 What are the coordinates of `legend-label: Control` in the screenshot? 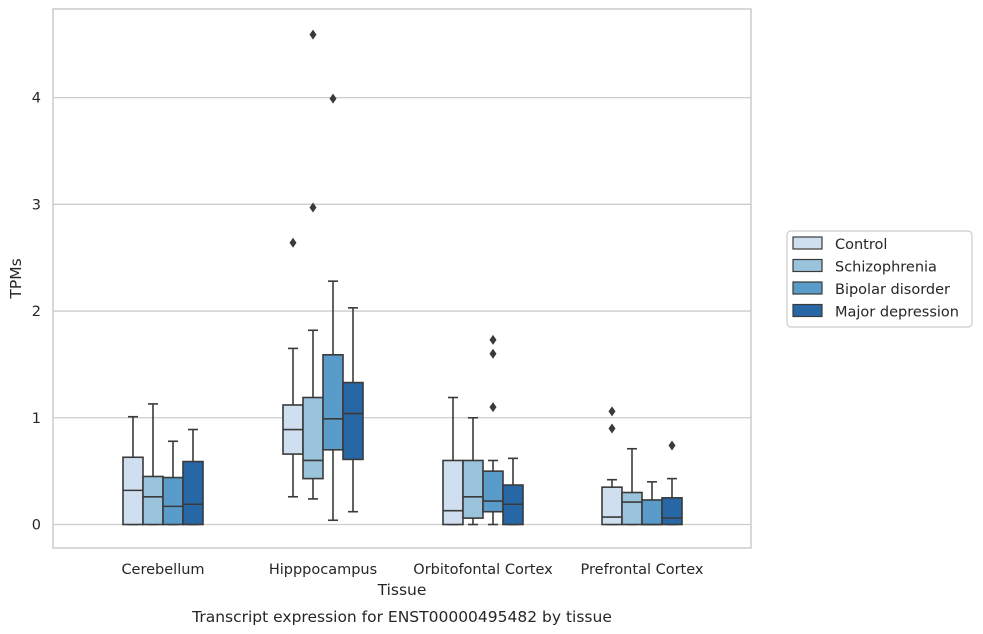 It's located at (861, 245).